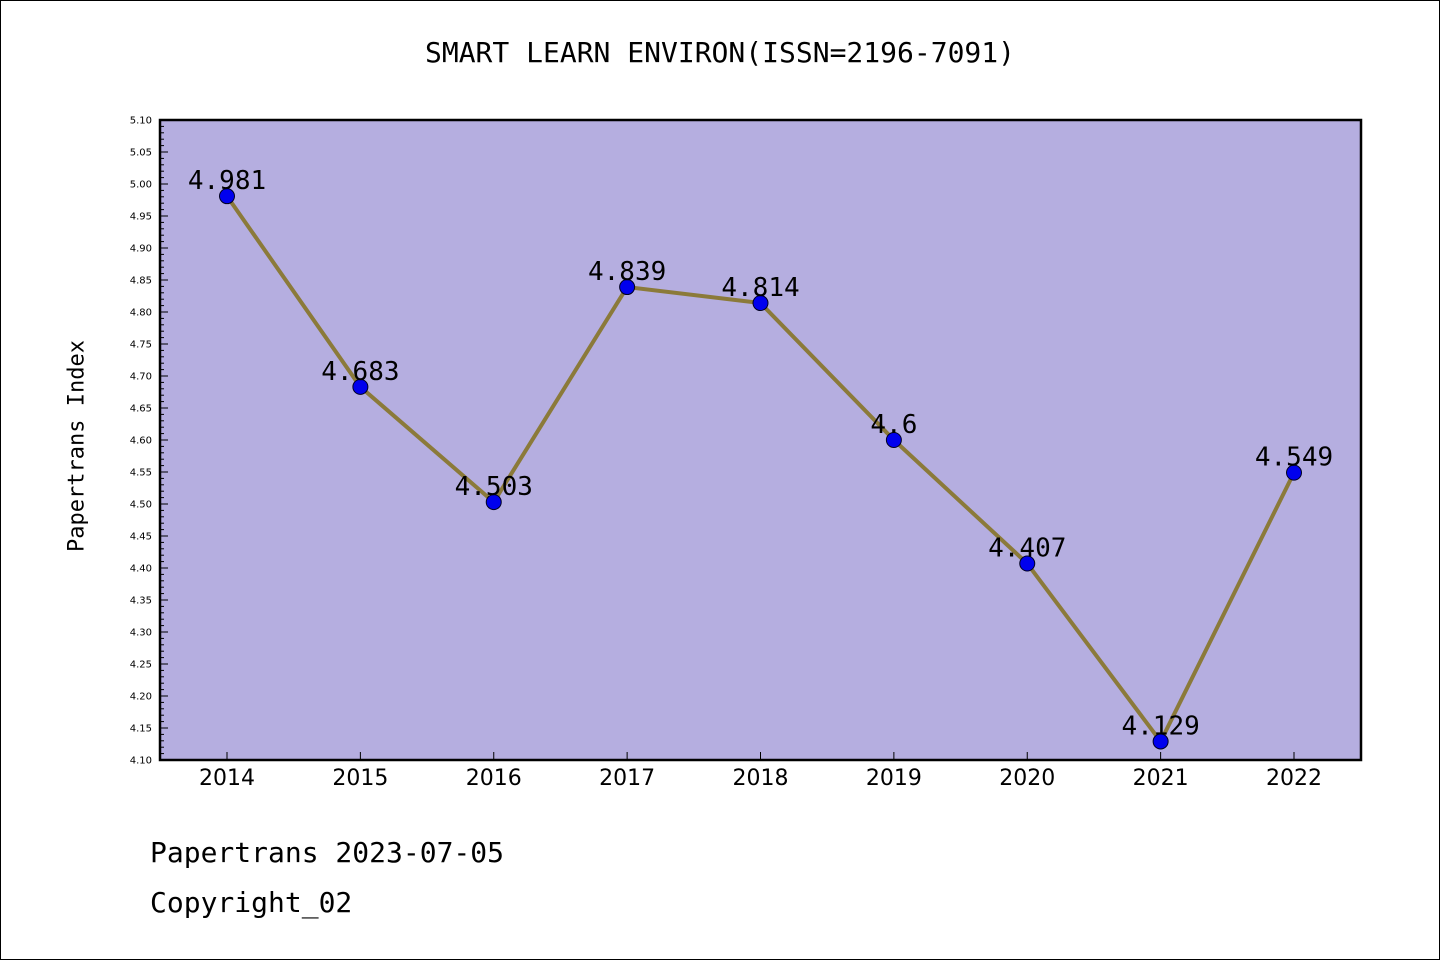  What do you see at coordinates (1160, 726) in the screenshot?
I see `data-label: 4.129` at bounding box center [1160, 726].